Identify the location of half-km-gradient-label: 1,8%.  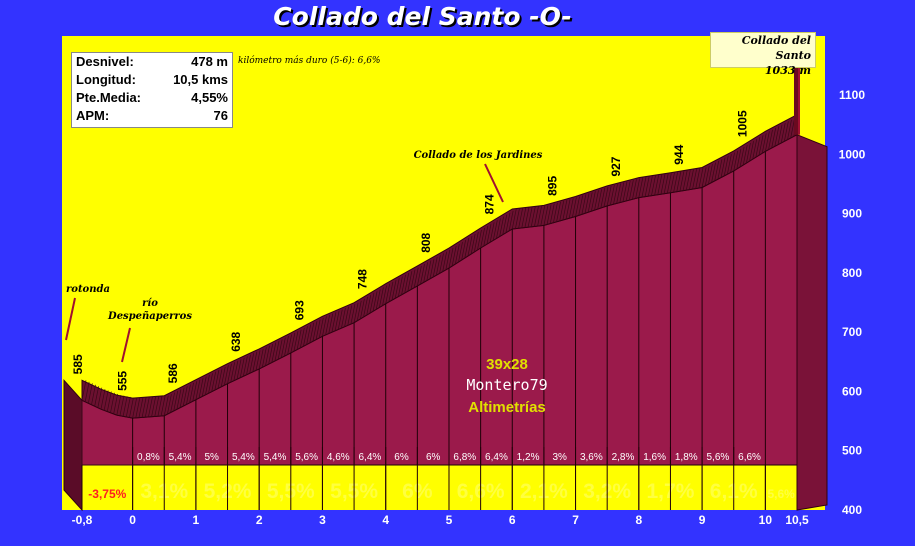
(686, 457).